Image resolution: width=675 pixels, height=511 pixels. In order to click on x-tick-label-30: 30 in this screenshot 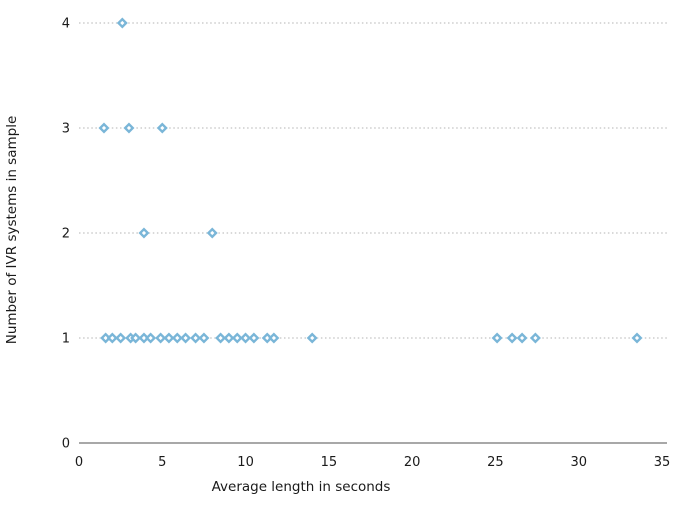, I will do `click(578, 462)`.